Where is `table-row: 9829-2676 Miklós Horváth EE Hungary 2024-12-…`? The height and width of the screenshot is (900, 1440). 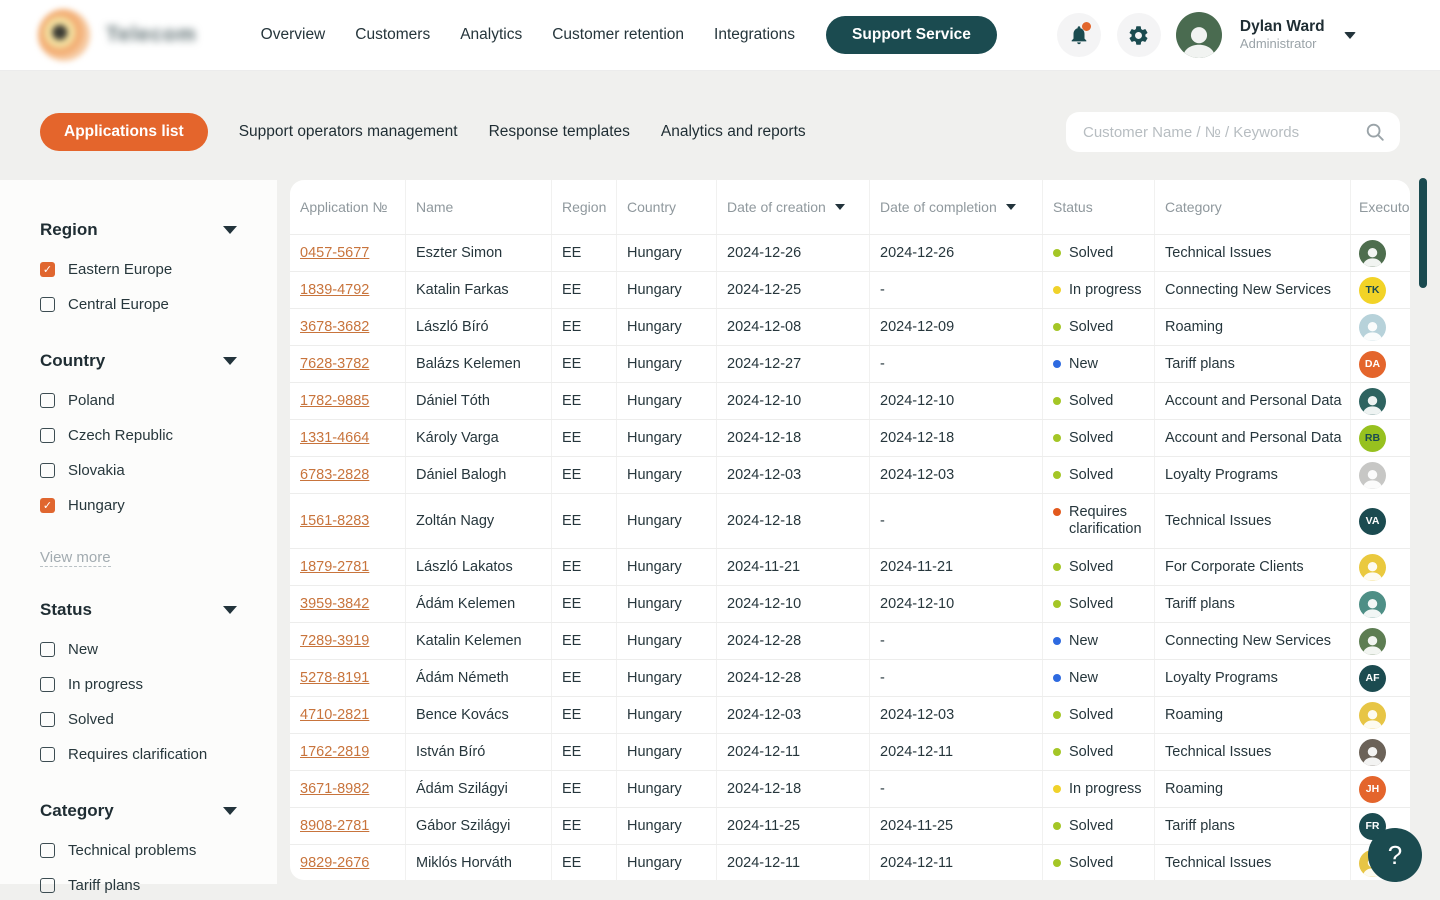 table-row: 9829-2676 Miklós Horváth EE Hungary 2024-12-… is located at coordinates (850, 862).